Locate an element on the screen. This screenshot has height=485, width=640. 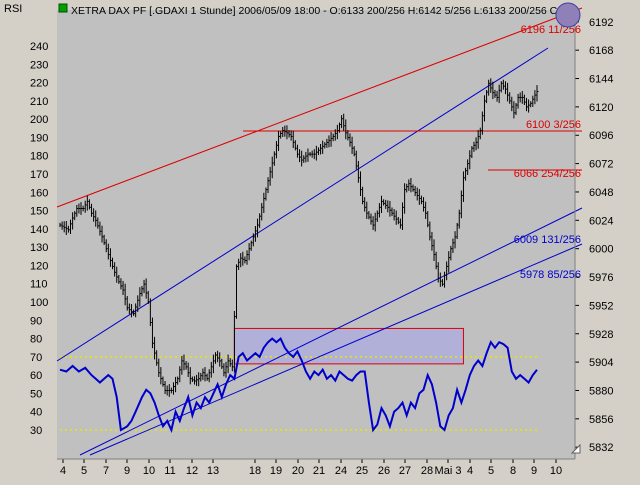
x-tick-label: 7 is located at coordinates (106, 471).